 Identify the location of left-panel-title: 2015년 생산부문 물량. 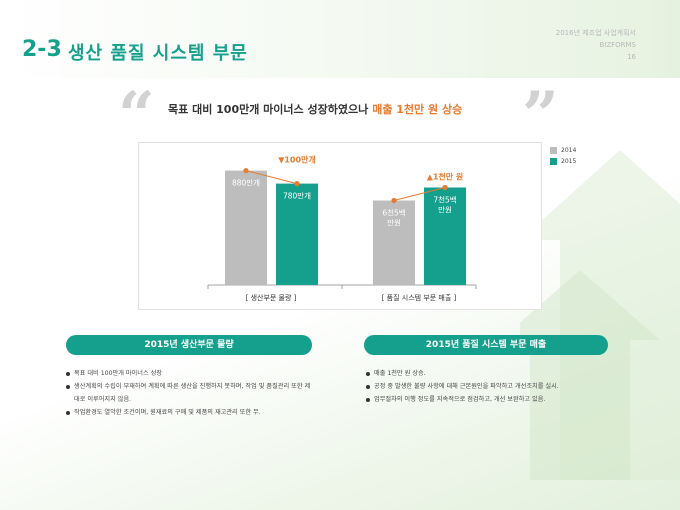
(189, 345).